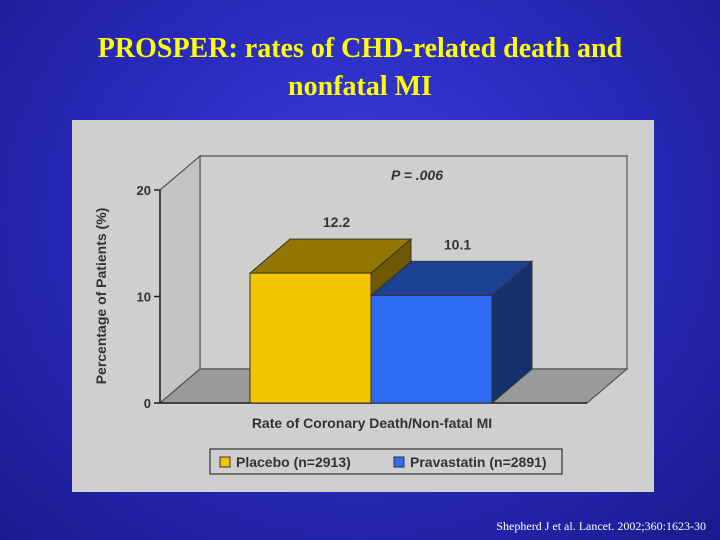  Describe the element at coordinates (336, 222) in the screenshot. I see `bar-data-label: 12.2` at that location.